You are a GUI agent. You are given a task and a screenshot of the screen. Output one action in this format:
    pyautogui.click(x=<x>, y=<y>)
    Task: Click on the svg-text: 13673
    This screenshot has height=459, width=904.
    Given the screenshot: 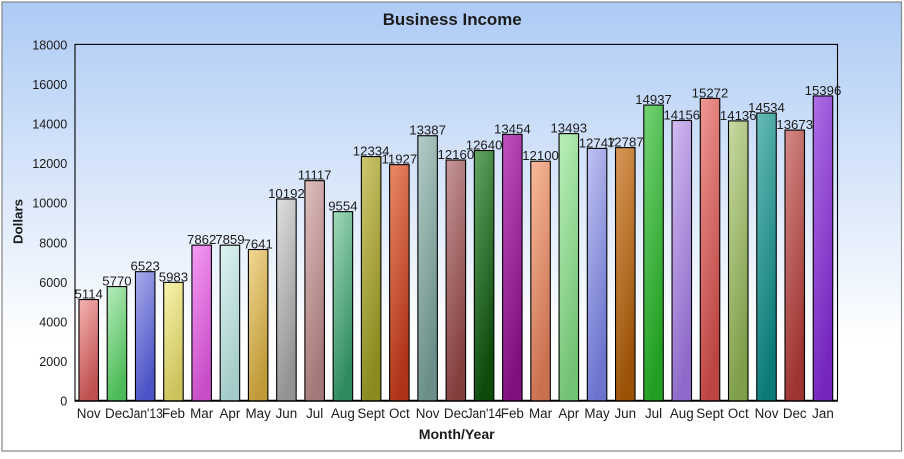 What is the action you would take?
    pyautogui.click(x=794, y=124)
    